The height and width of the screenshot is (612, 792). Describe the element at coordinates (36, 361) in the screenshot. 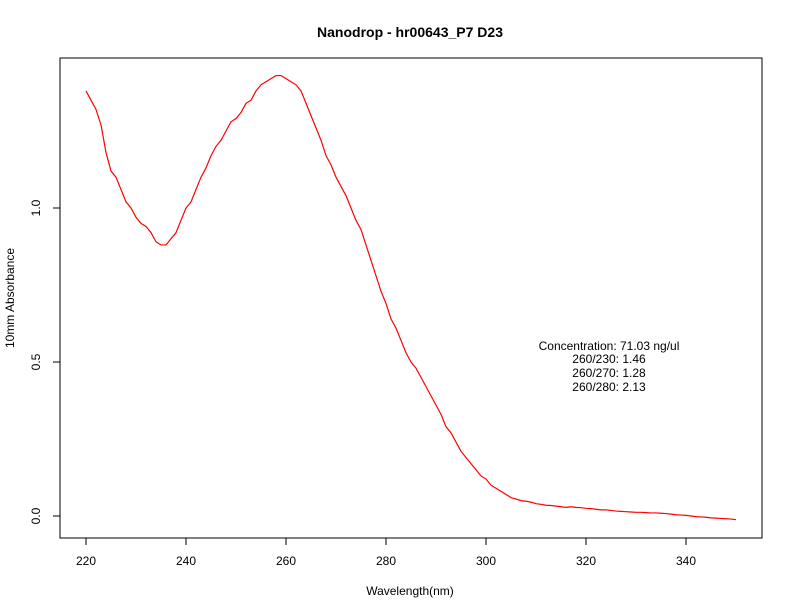

I see `y-tick-label: 0.5` at that location.